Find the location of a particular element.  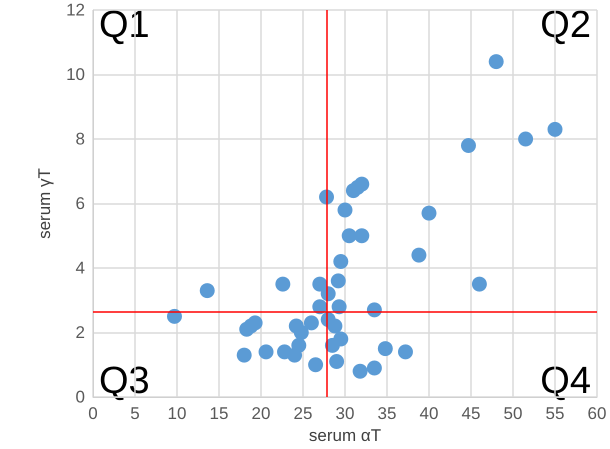

y-tick-label: 8 is located at coordinates (80, 139).